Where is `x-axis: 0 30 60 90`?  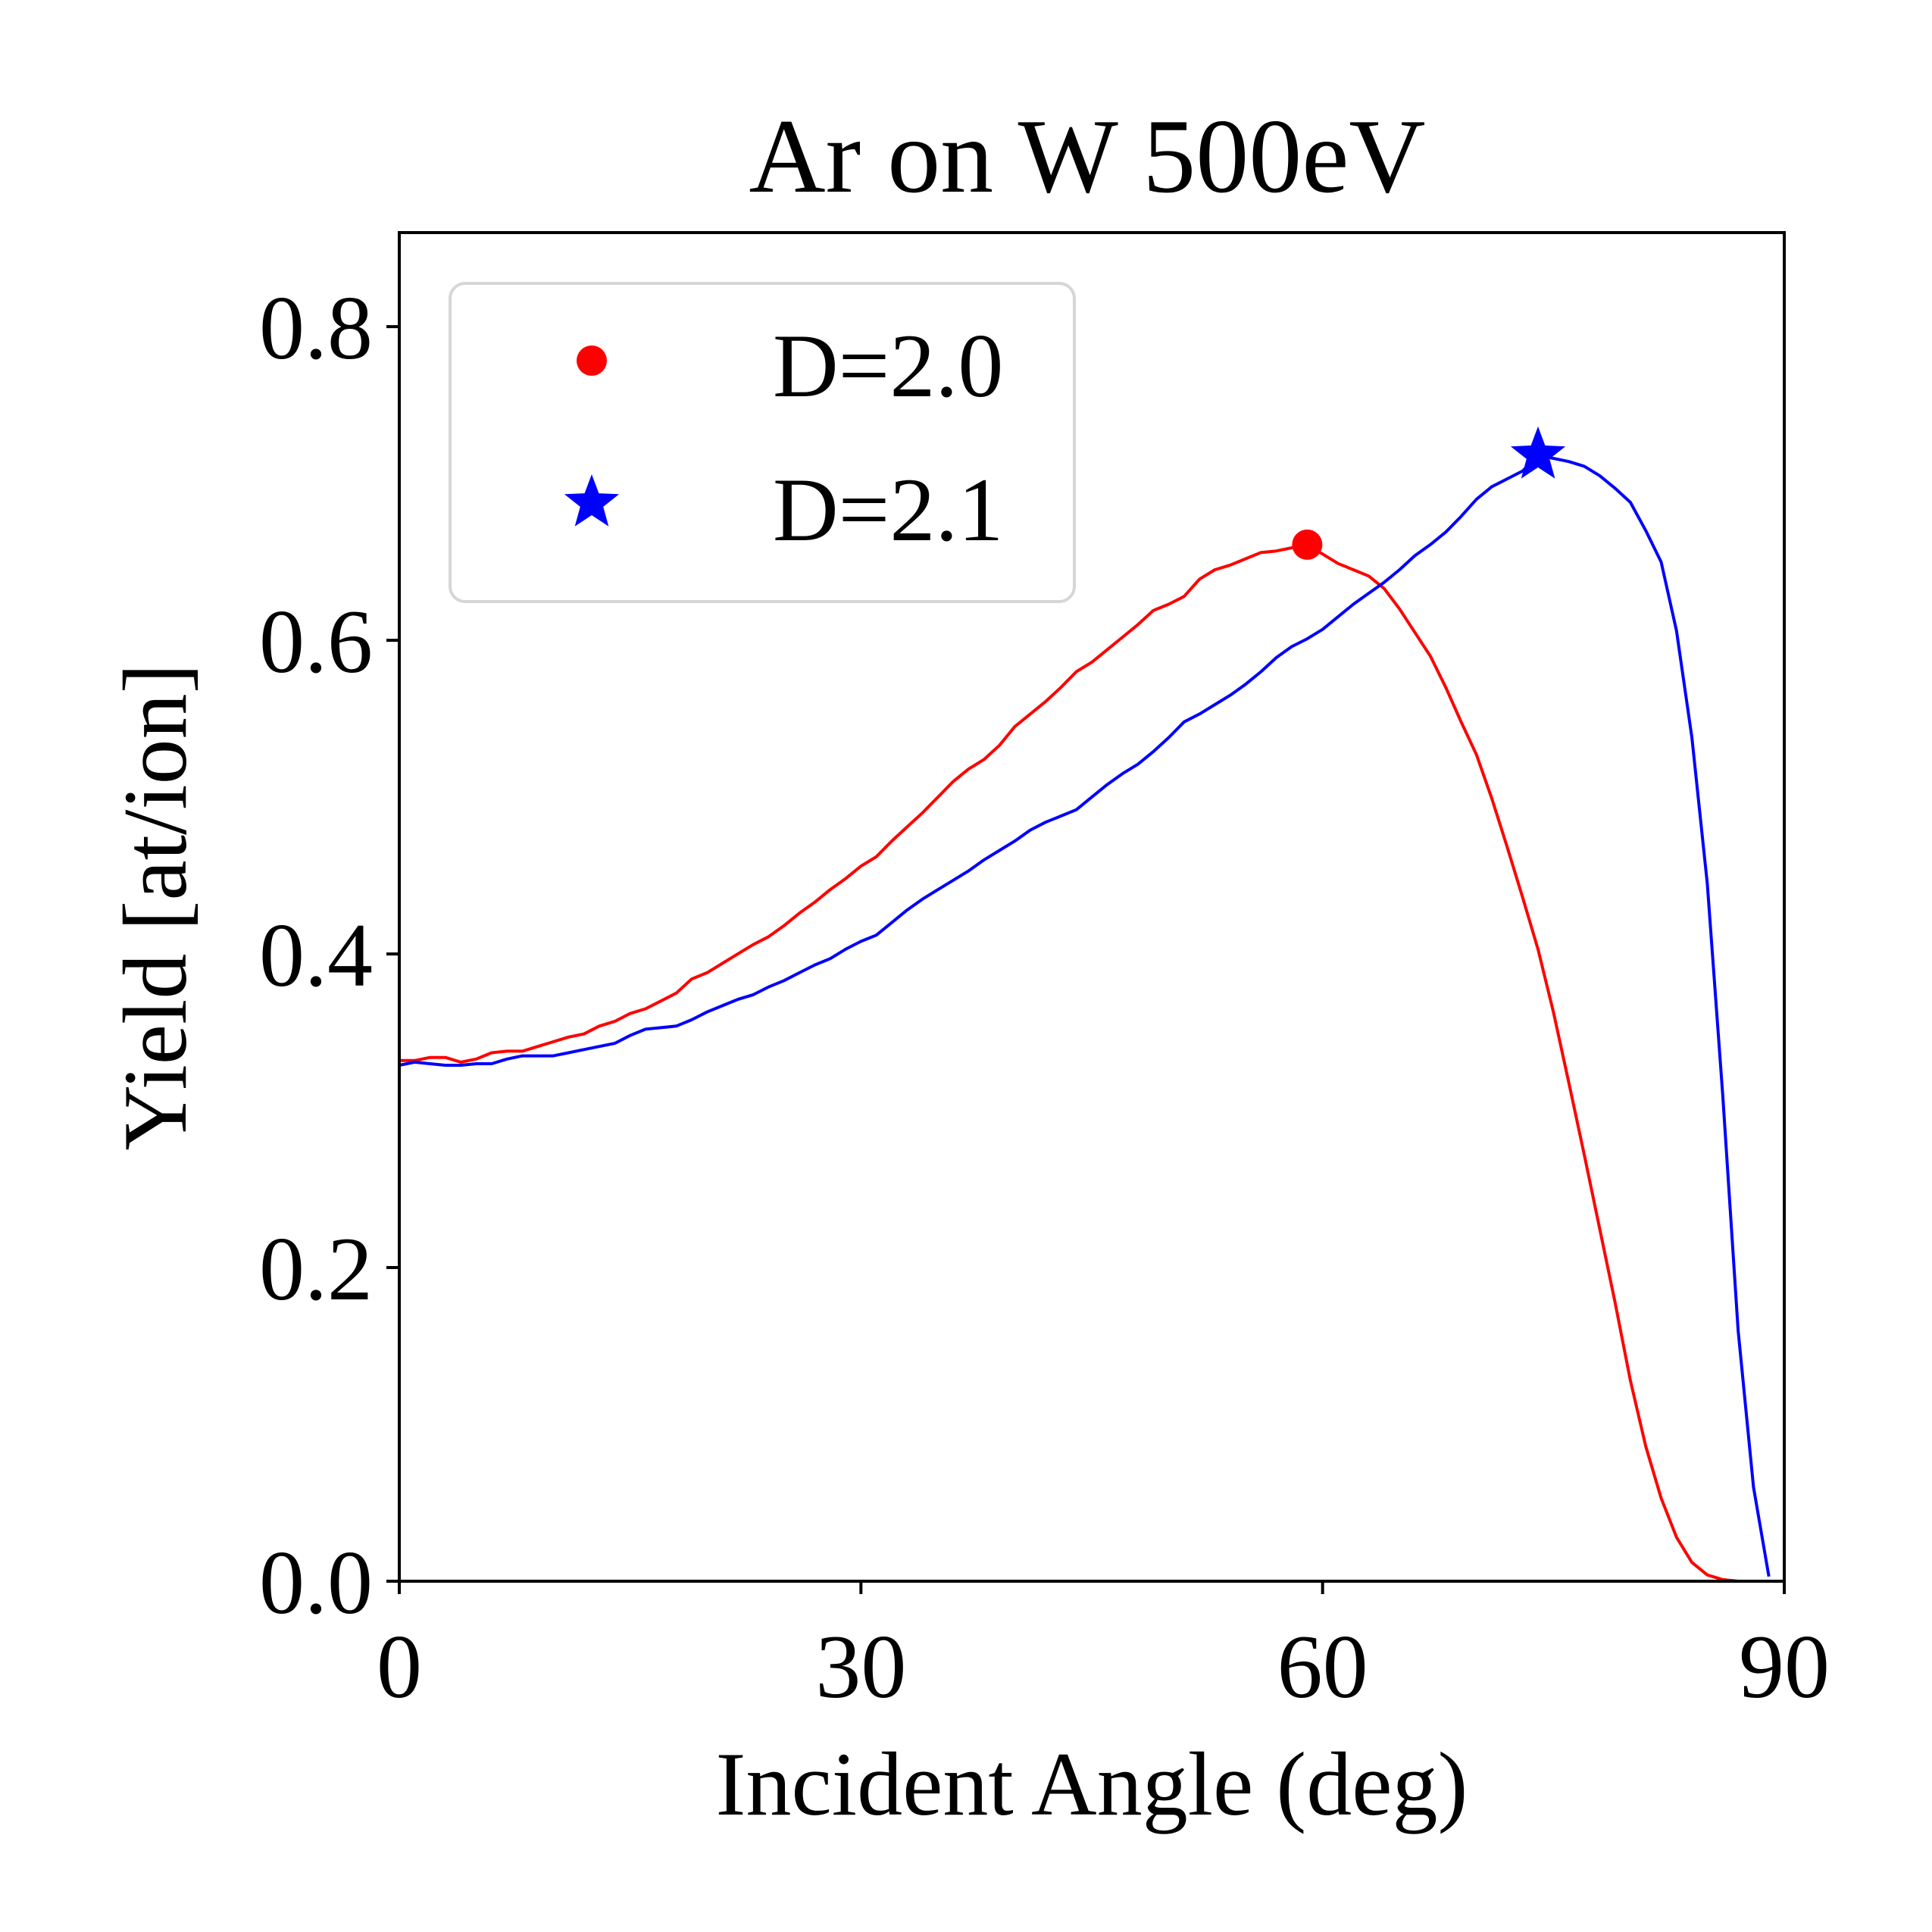 x-axis: 0 30 60 90 is located at coordinates (1103, 1649).